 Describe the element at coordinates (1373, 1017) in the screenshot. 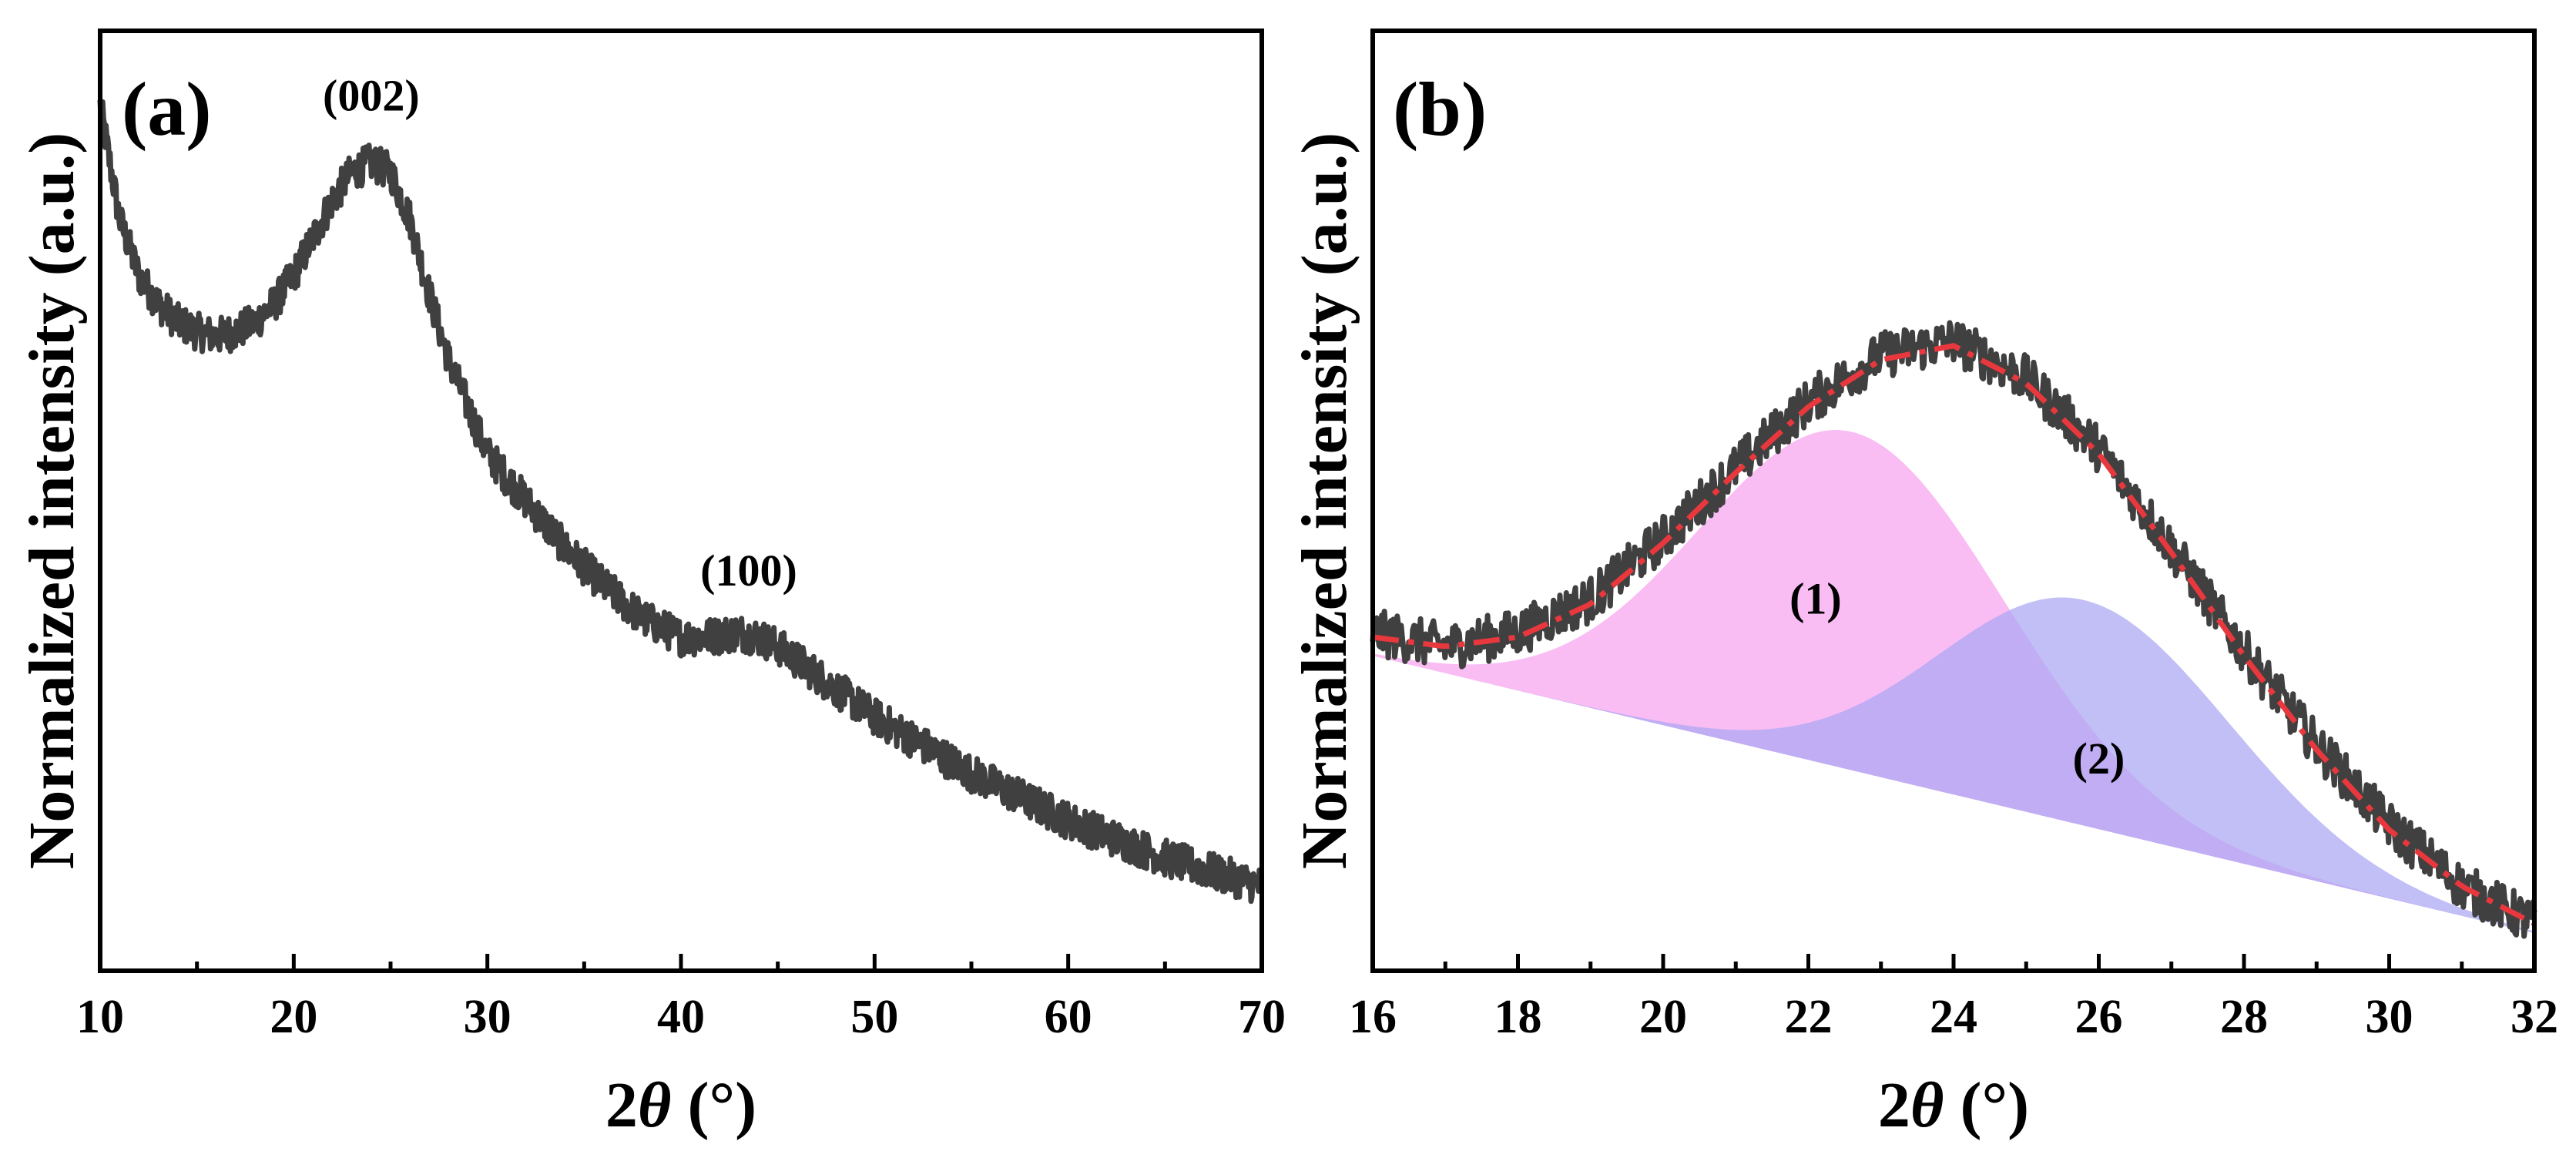

I see `x-tick-label: 16` at that location.